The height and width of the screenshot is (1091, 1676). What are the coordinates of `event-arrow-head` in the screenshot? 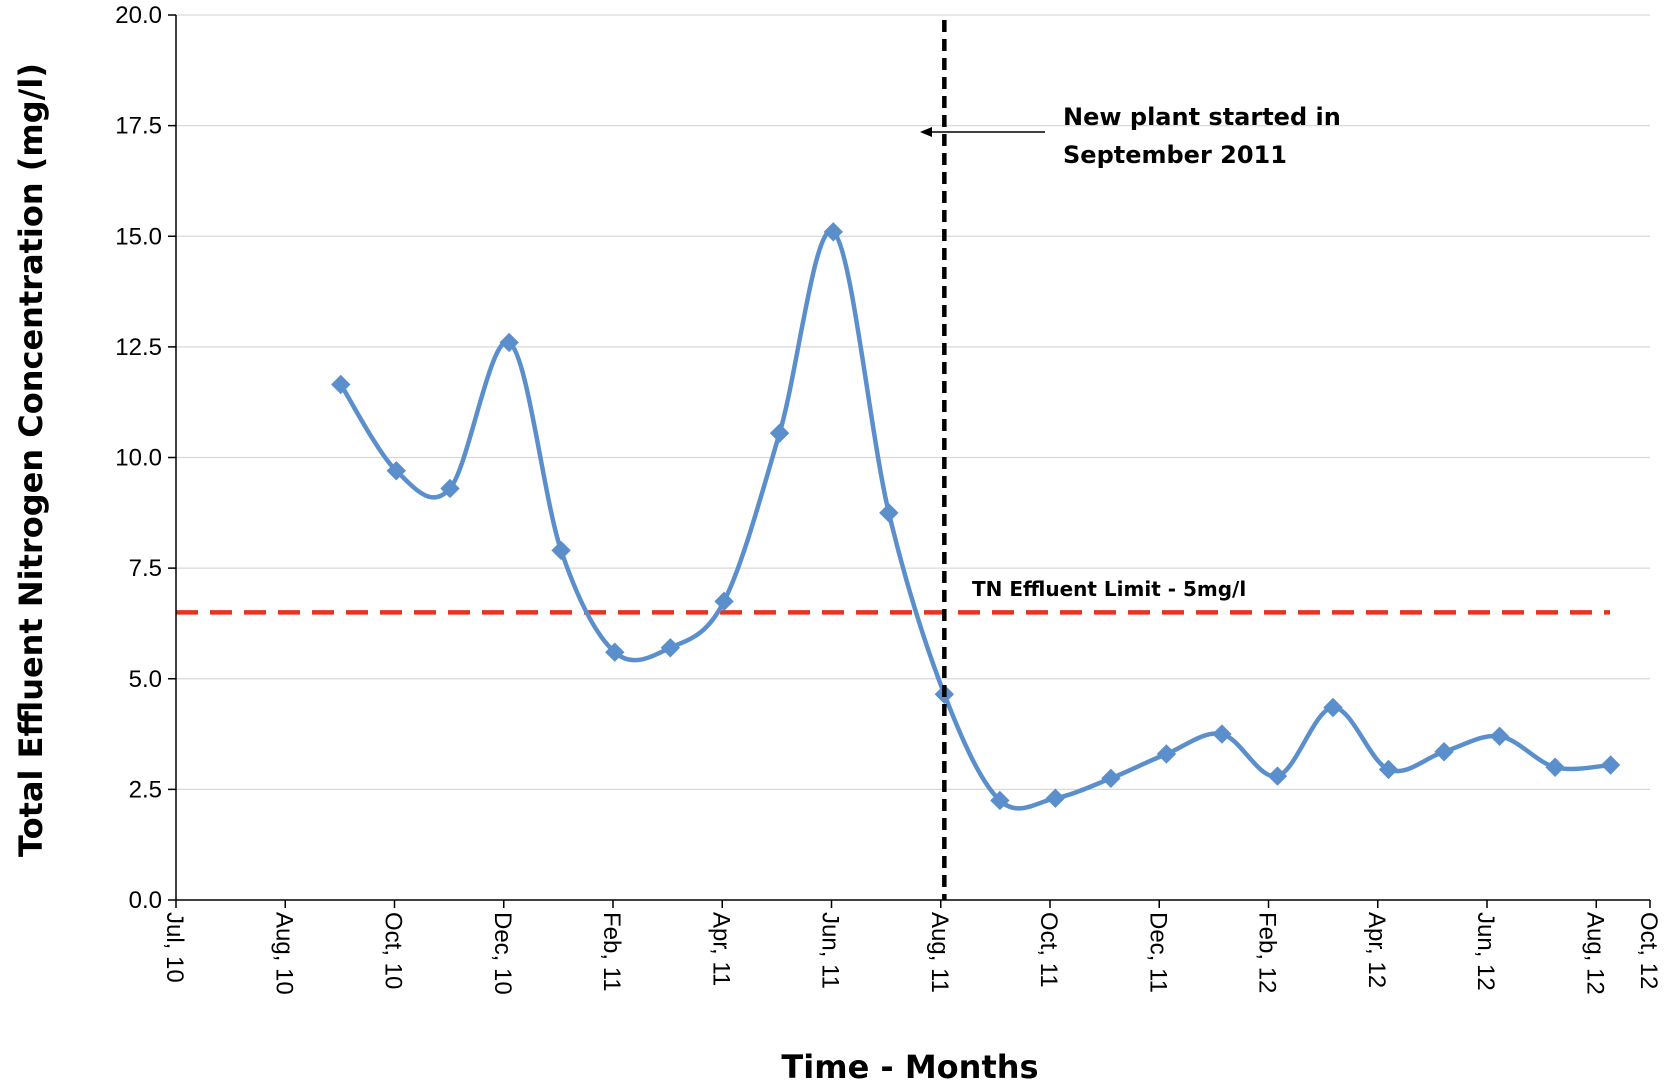 It's located at (926, 132).